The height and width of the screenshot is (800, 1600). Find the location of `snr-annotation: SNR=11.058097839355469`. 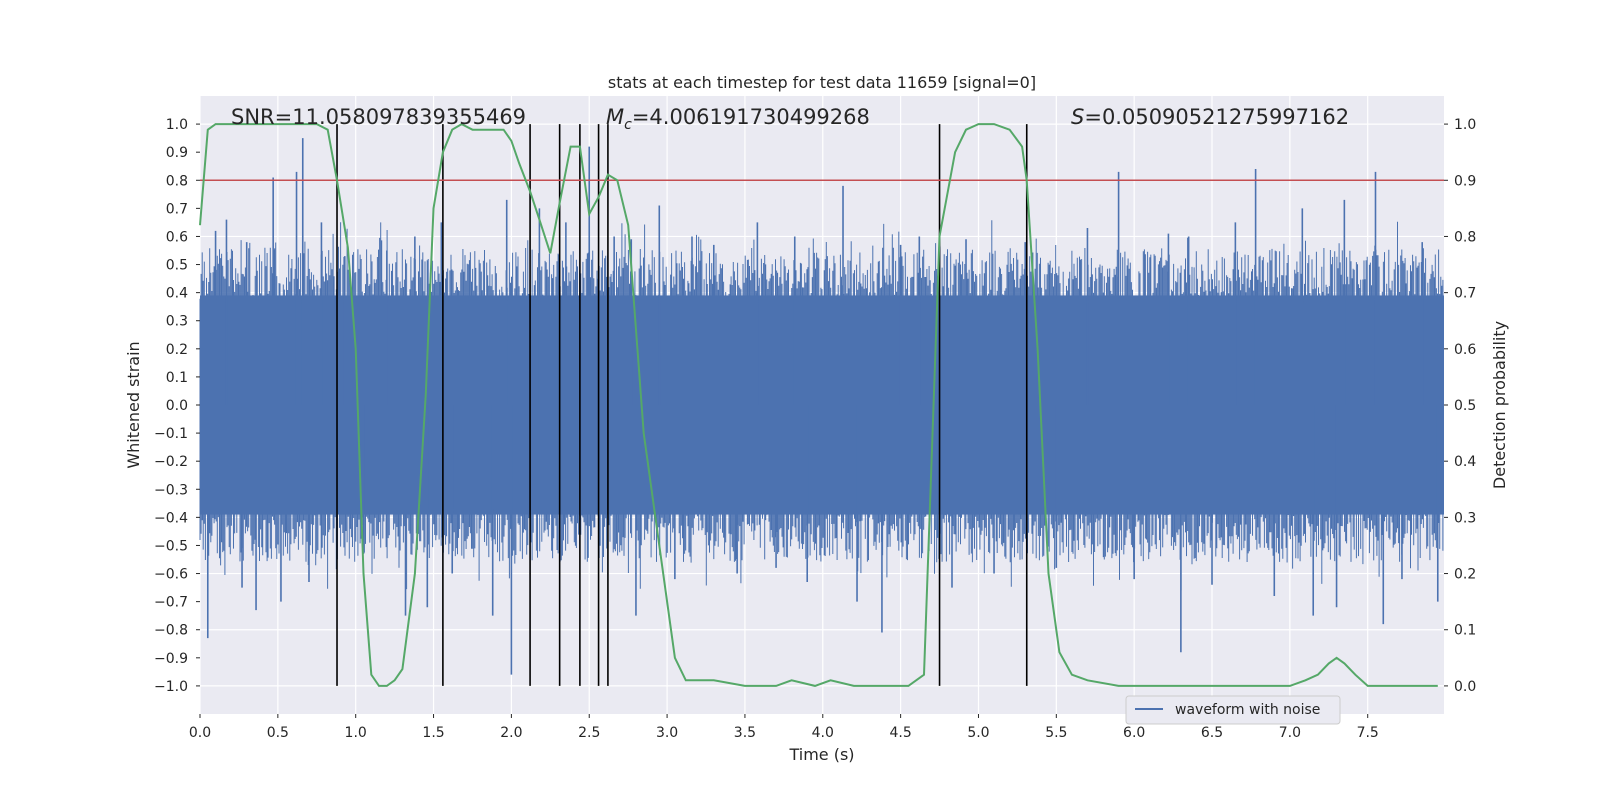

snr-annotation: SNR=11.058097839355469 is located at coordinates (378, 117).